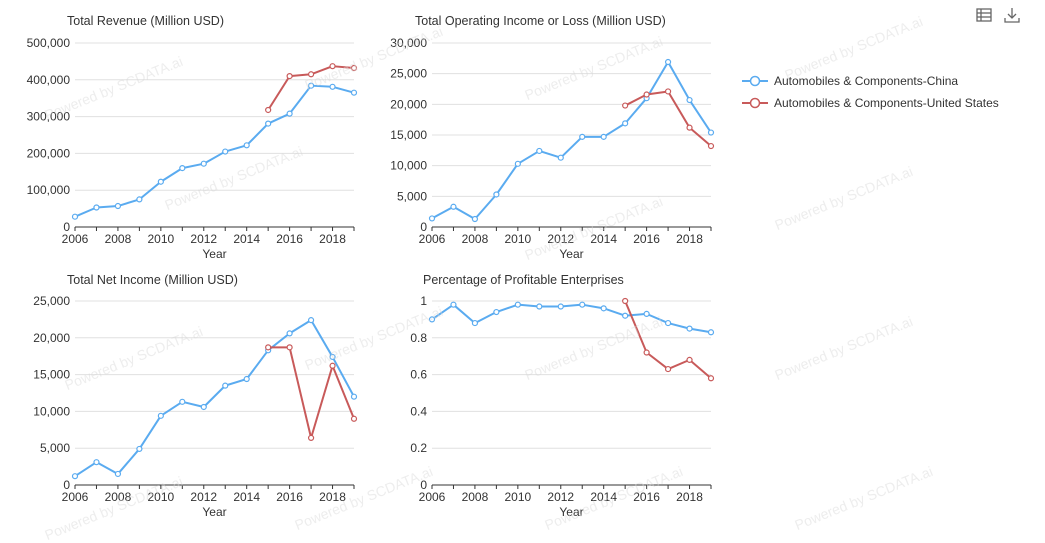 This screenshot has height=543, width=1045. What do you see at coordinates (49, 117) in the screenshot?
I see `y-tick-label: 300,000` at bounding box center [49, 117].